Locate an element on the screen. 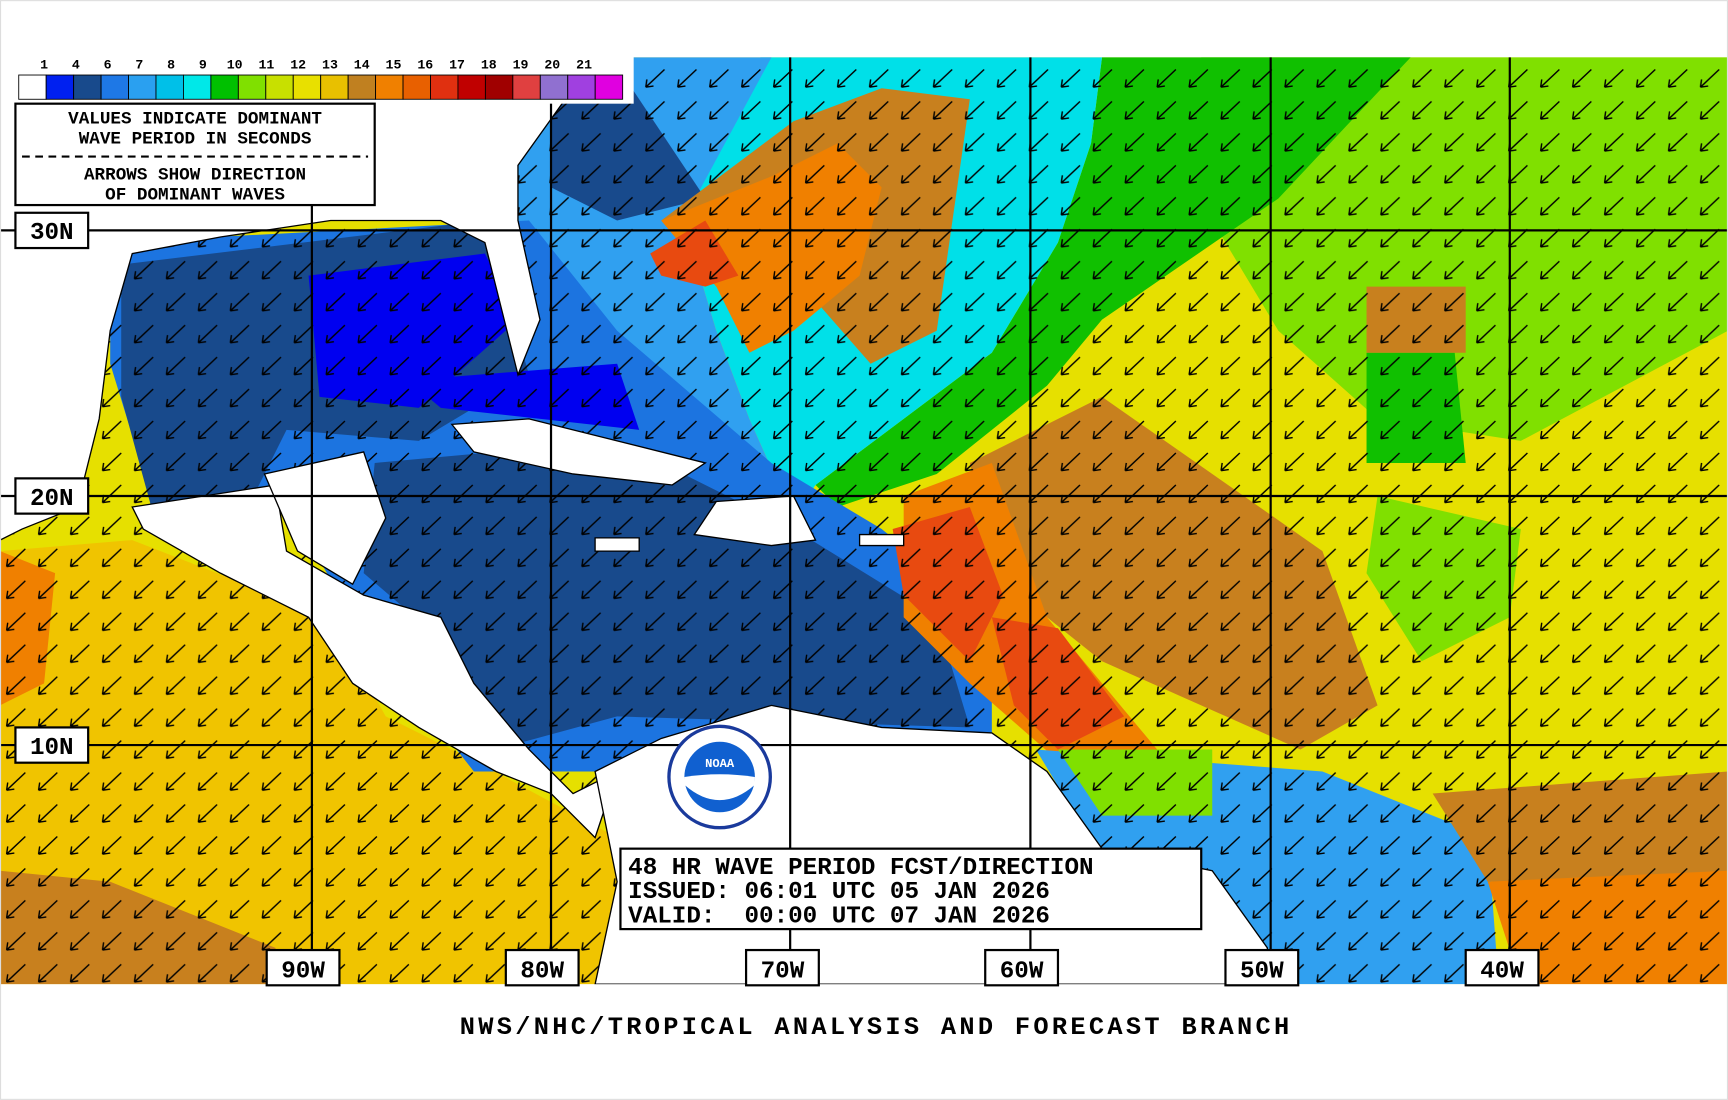  note-line: OF DOMINANT WAVES is located at coordinates (195, 196).